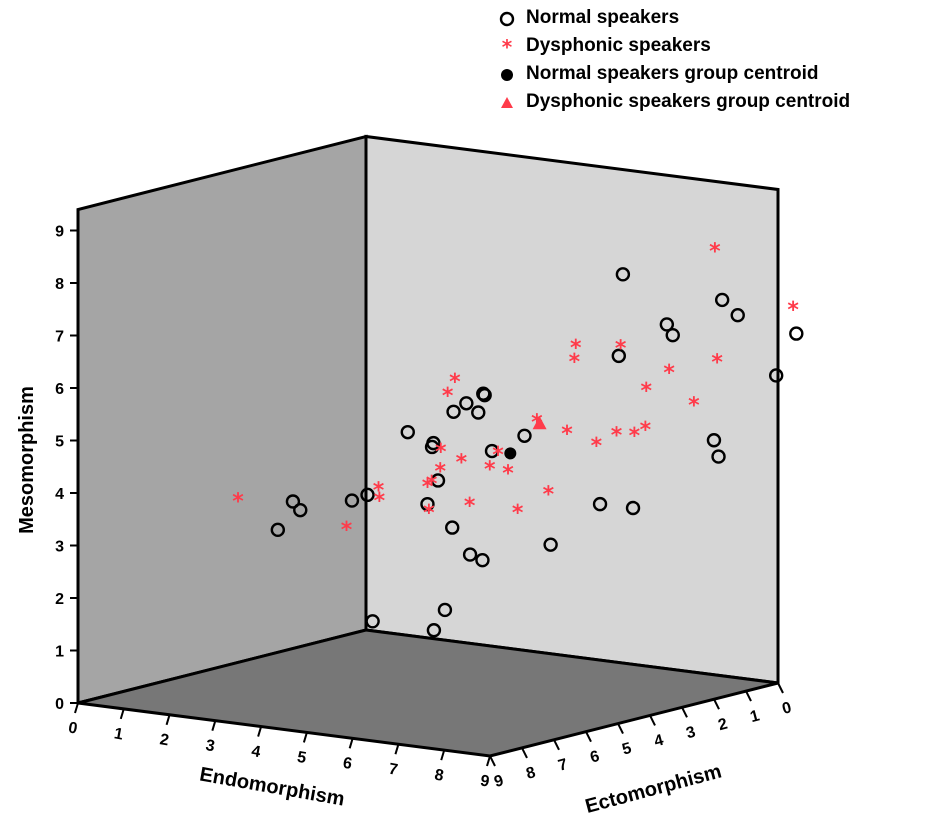 This screenshot has height=820, width=942. Describe the element at coordinates (59, 232) in the screenshot. I see `meso-tick-label: 9` at that location.